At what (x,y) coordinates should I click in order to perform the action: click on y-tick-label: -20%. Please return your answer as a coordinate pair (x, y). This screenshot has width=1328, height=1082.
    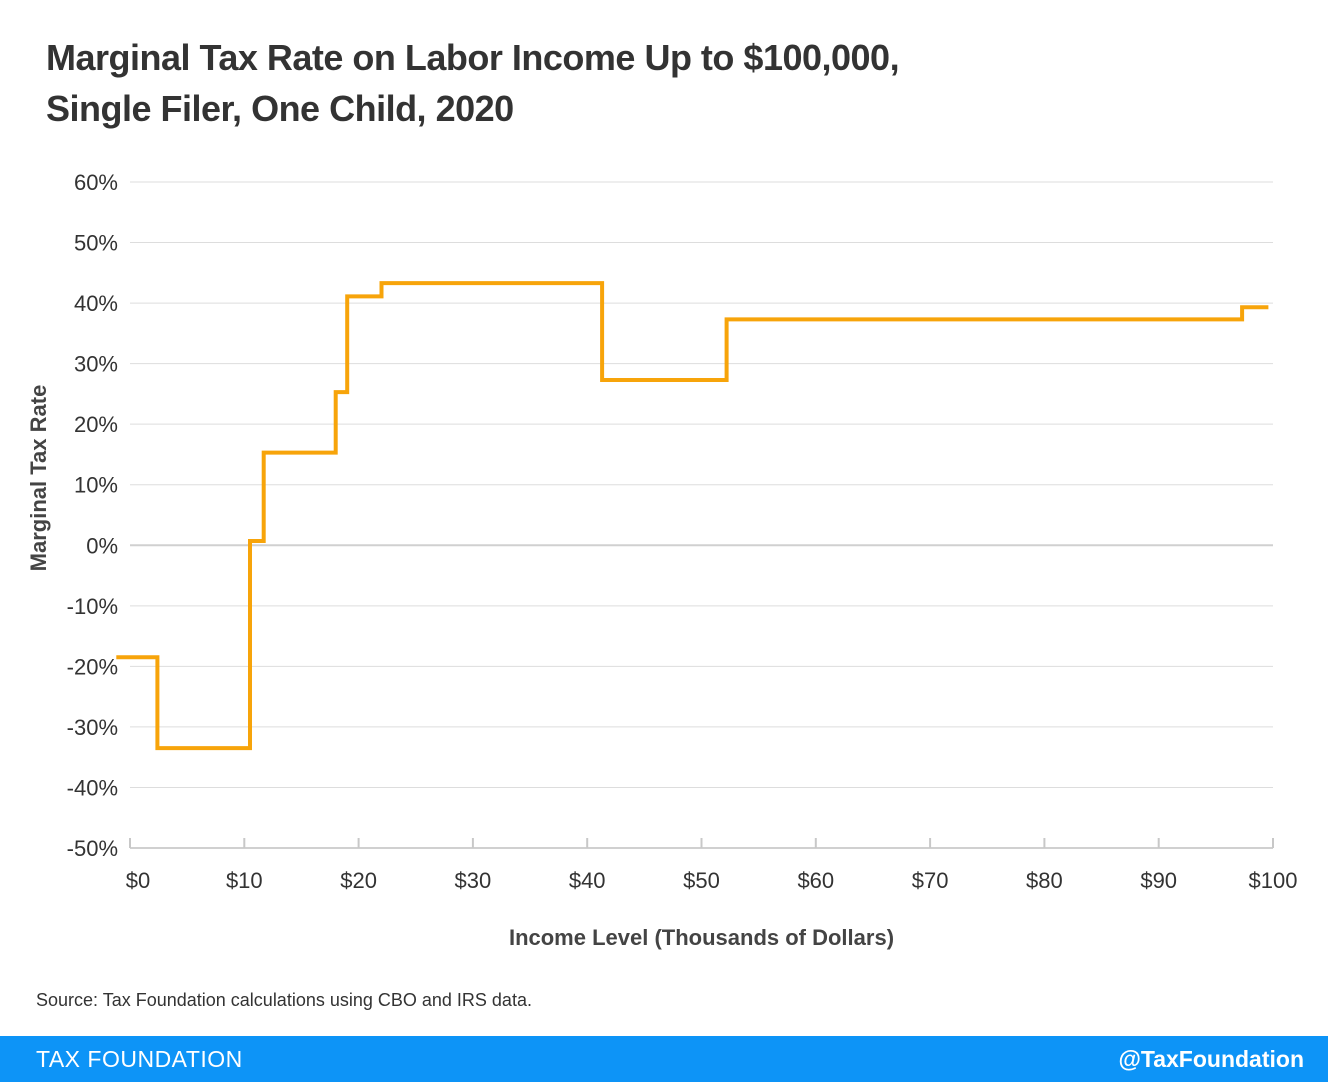
    Looking at the image, I should click on (92, 666).